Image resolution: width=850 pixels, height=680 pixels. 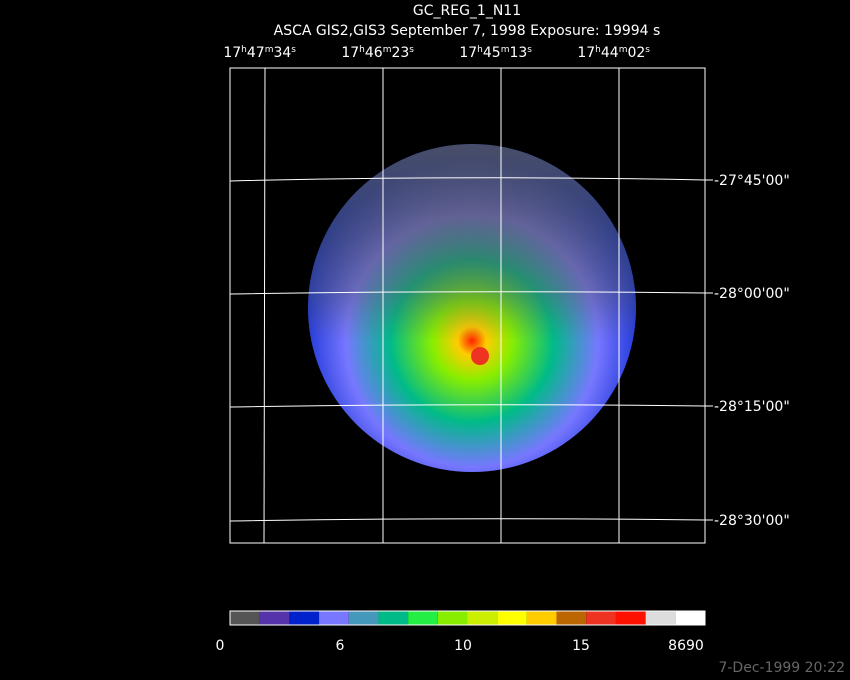 I want to click on colorbar-label: 6, so click(x=340, y=646).